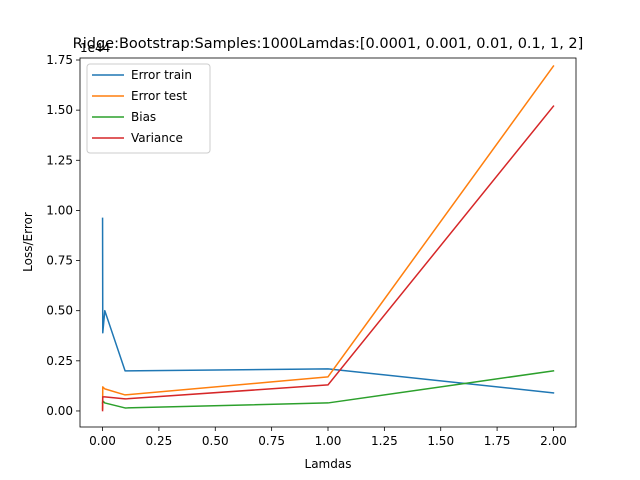 The image size is (640, 480). Describe the element at coordinates (215, 441) in the screenshot. I see `x-tick-label: 0.50` at that location.